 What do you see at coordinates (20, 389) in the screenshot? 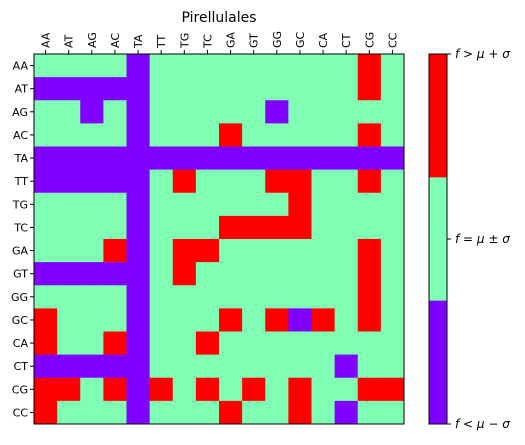
I see `y-tick-label: CG` at bounding box center [20, 389].